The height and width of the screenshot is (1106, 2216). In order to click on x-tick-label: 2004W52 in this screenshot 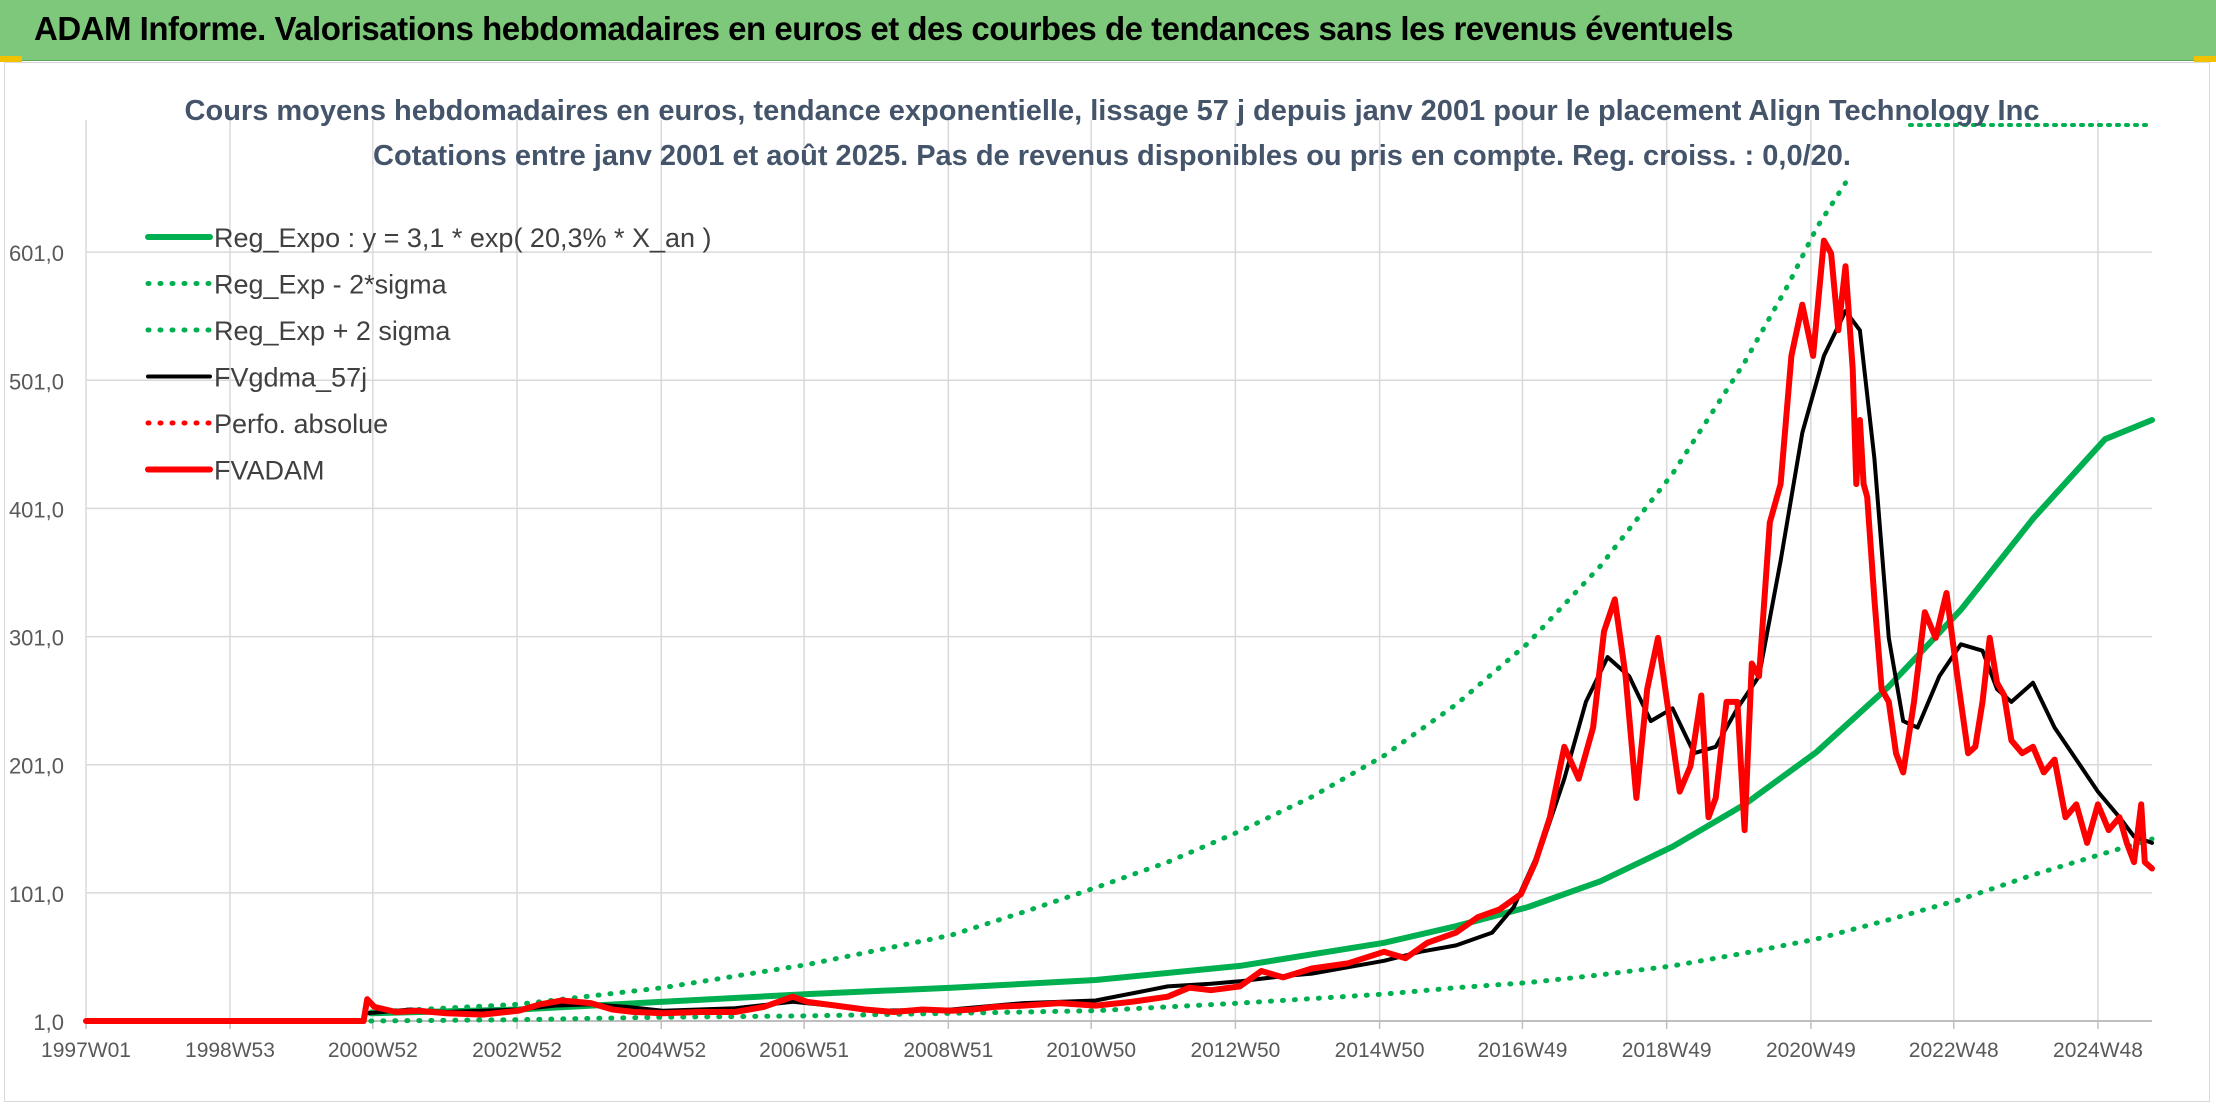, I will do `click(661, 1050)`.